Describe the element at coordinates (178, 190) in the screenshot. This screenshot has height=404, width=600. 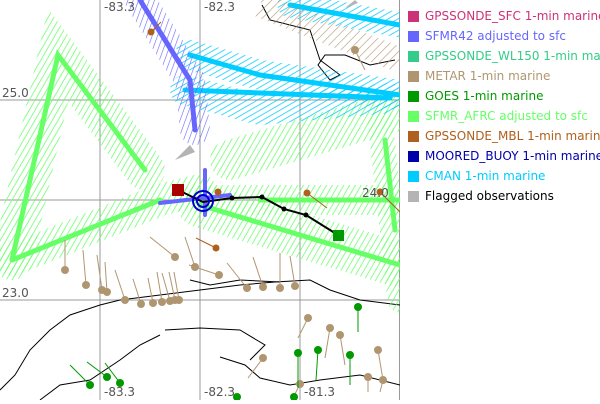
I see `track-start-marker` at that location.